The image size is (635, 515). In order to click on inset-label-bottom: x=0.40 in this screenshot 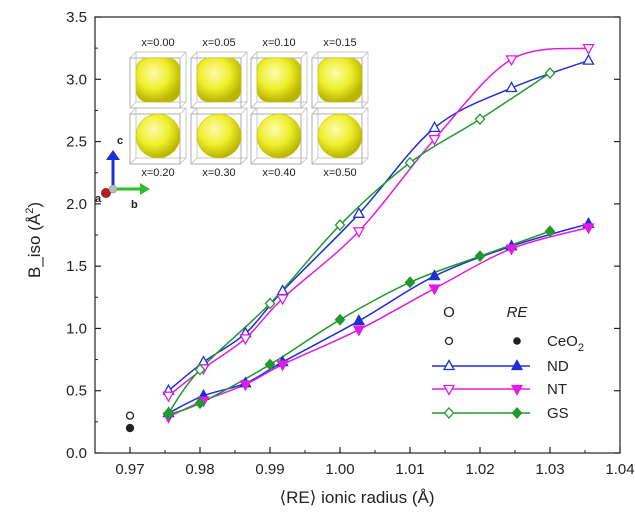, I will do `click(278, 173)`.